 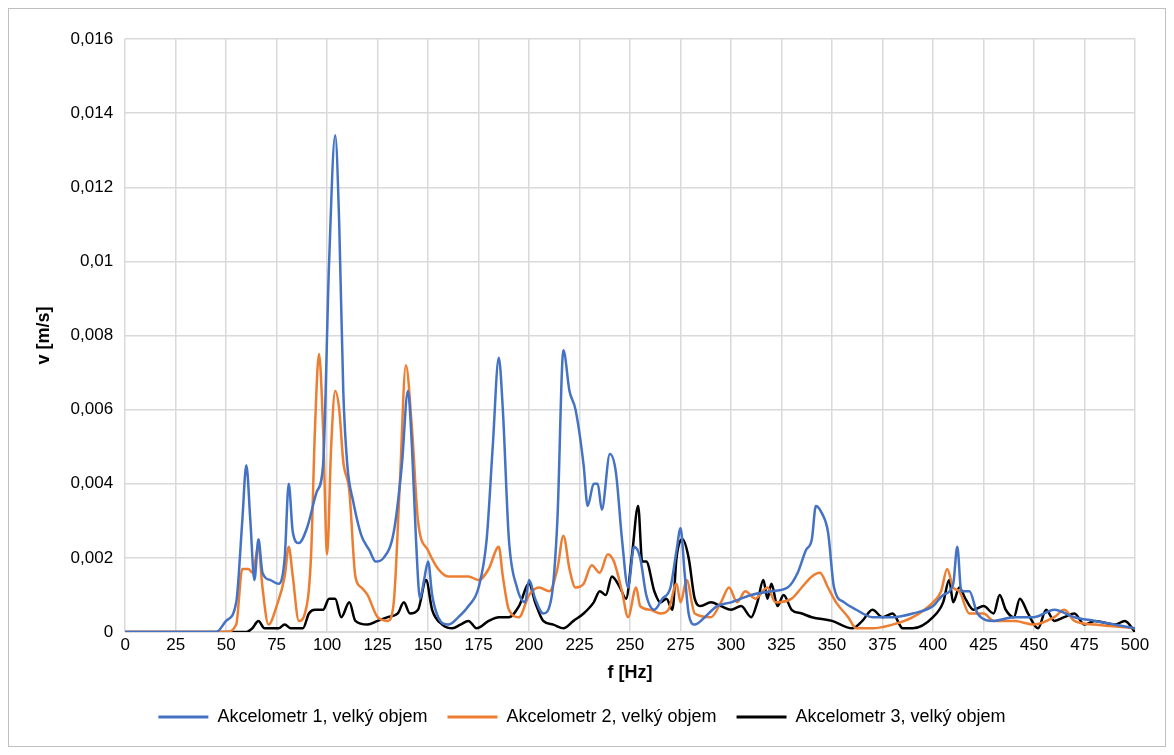 What do you see at coordinates (680, 644) in the screenshot?
I see `x-tick-label: 275` at bounding box center [680, 644].